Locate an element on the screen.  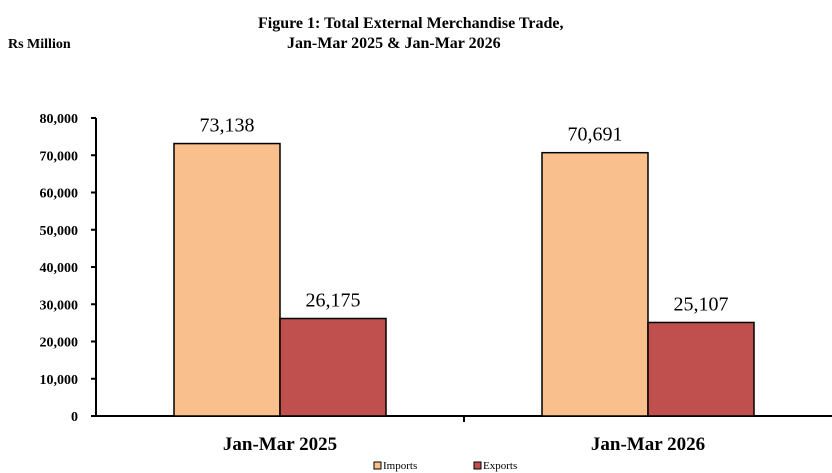
y-tick-label: 80,000 is located at coordinates (59, 119).